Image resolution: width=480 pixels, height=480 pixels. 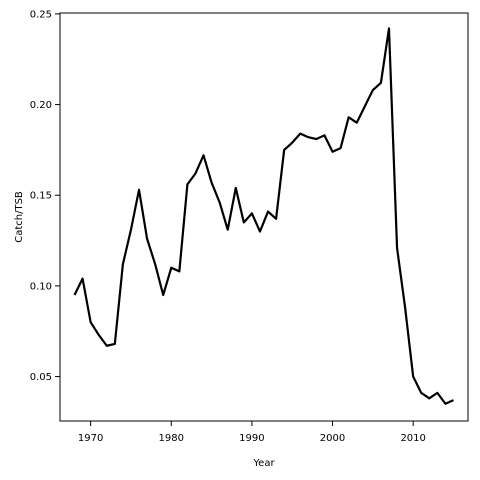 What do you see at coordinates (252, 432) in the screenshot?
I see `x-axis: 1970 1980 1990 2000 2010` at bounding box center [252, 432].